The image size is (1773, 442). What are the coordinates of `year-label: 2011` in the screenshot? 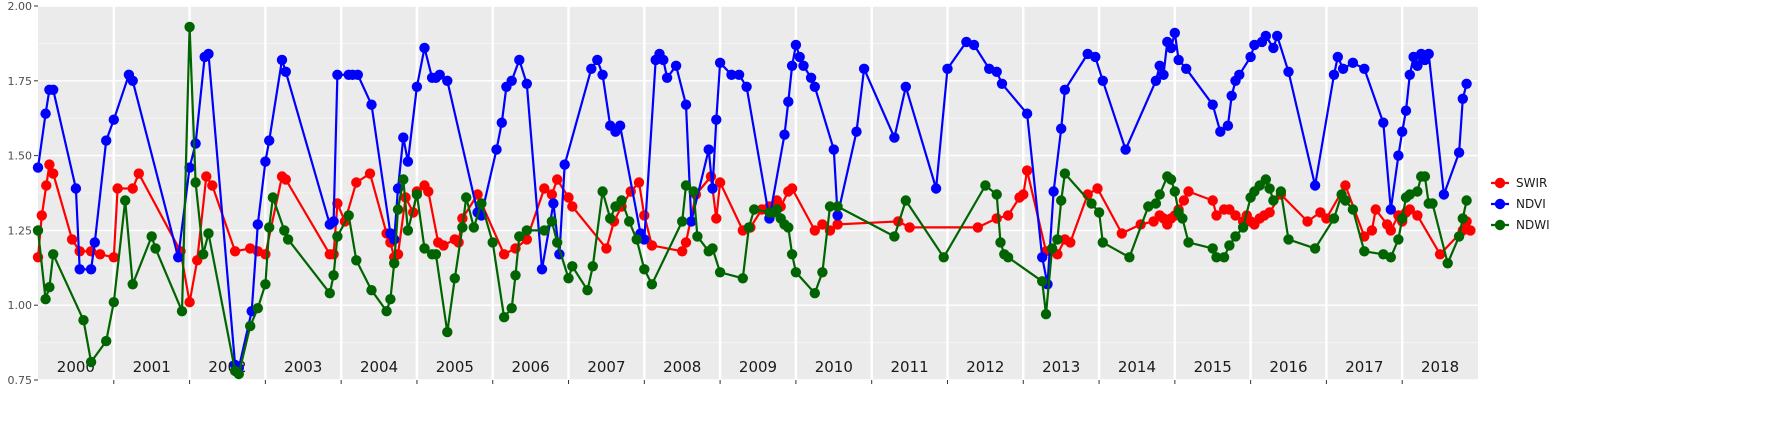 It's located at (909, 367).